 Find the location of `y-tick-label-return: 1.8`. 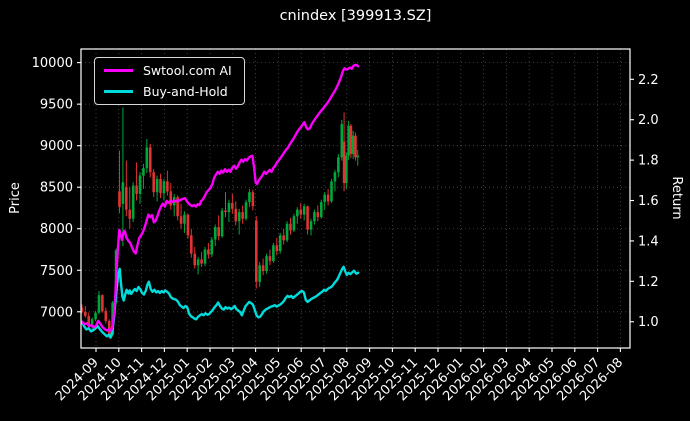

y-tick-label-return: 1.8 is located at coordinates (648, 161).